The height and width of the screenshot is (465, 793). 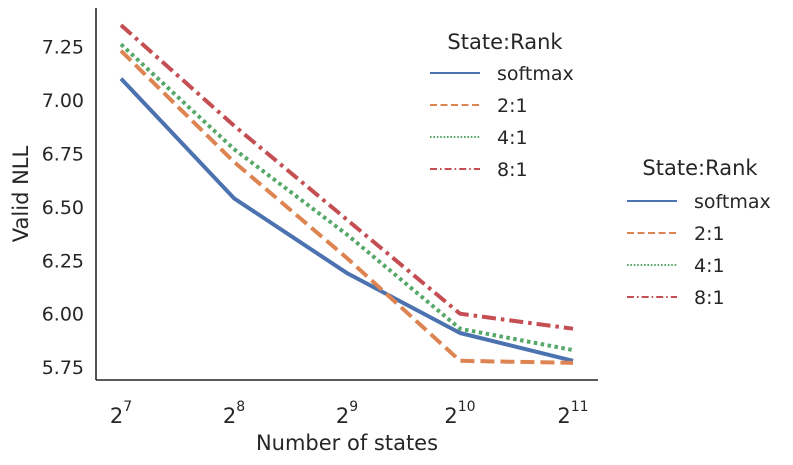 I want to click on x-tick-label: 27, so click(x=121, y=413).